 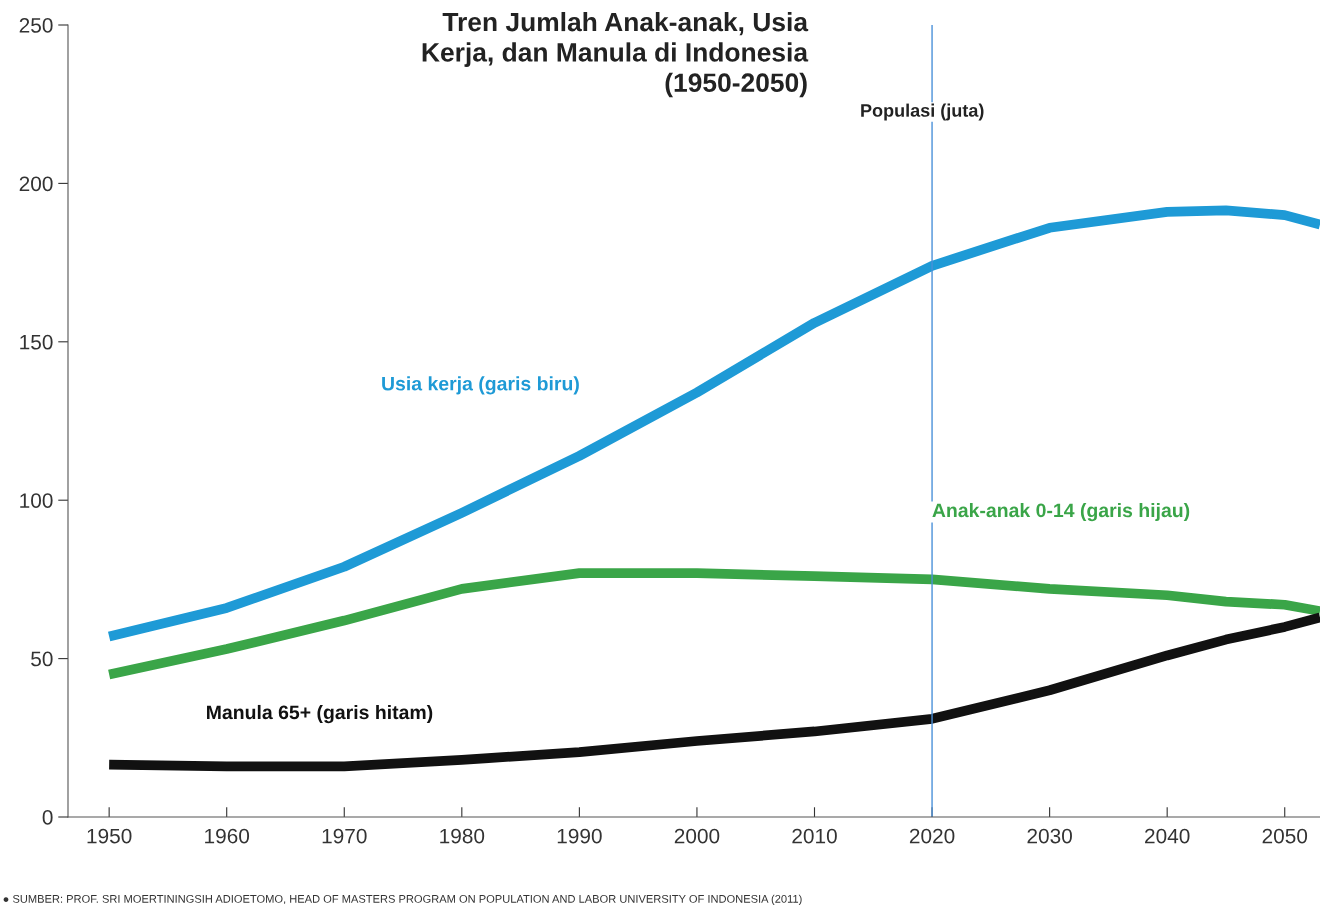 I want to click on x-tick-label: 2000, so click(x=697, y=836).